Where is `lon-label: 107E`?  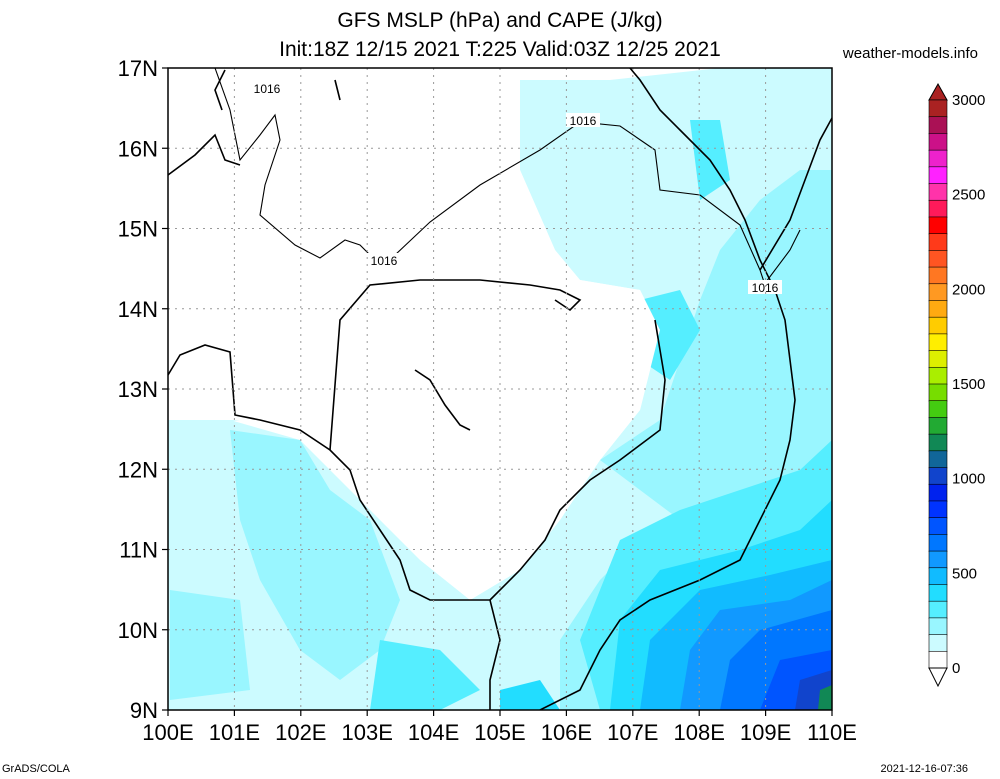
lon-label: 107E is located at coordinates (632, 732).